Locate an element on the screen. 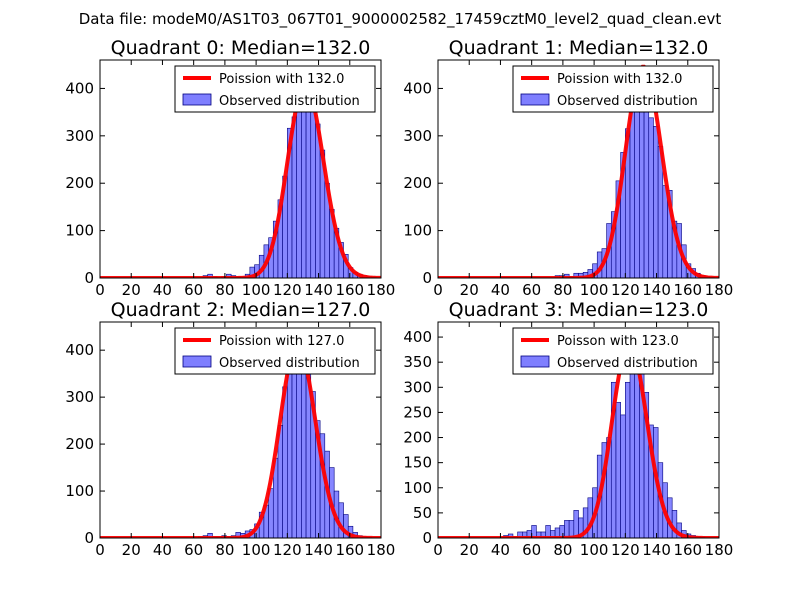 The height and width of the screenshot is (600, 800). axes-frame is located at coordinates (578, 430).